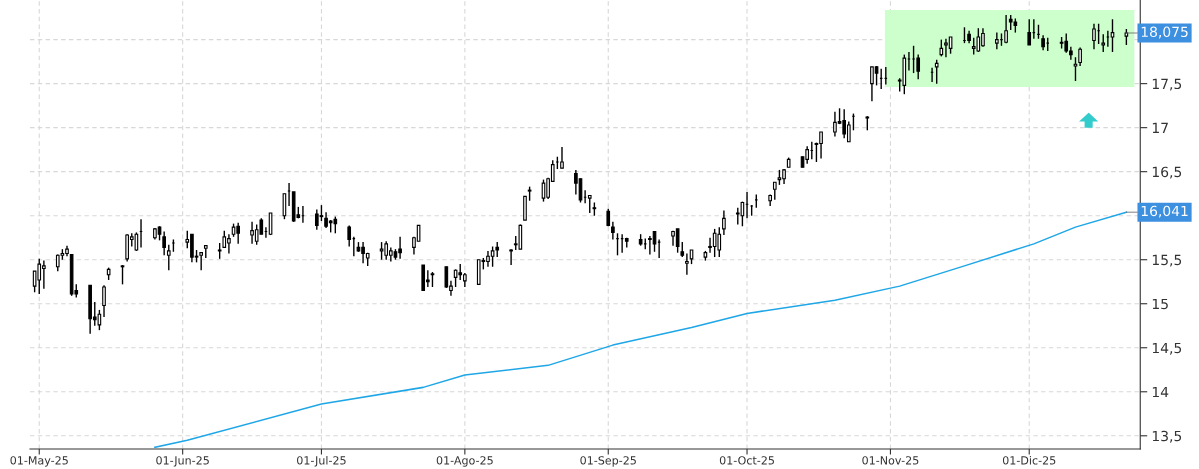 This screenshot has height=469, width=1199. I want to click on x-tick-label: 01-Ago-25, so click(464, 461).